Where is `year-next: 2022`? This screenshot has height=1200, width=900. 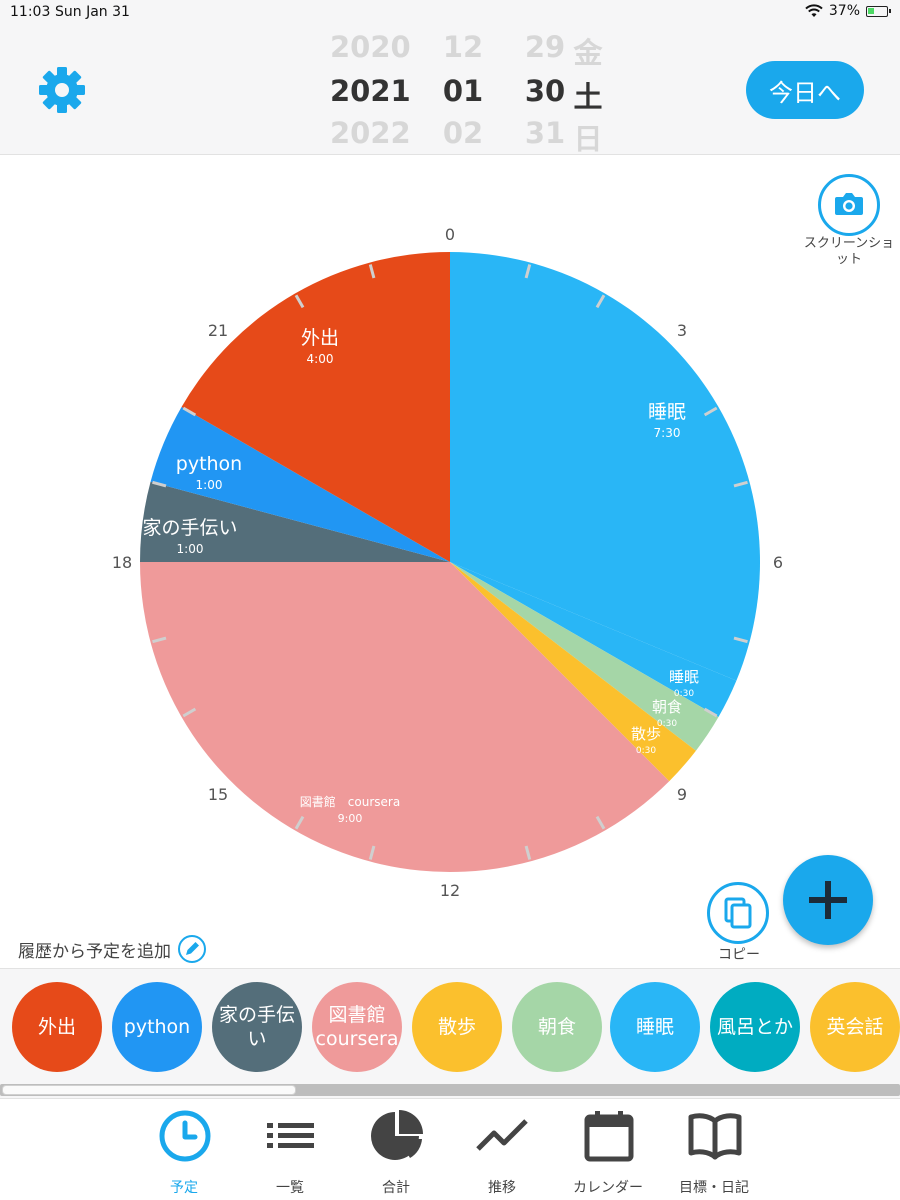
year-next: 2022 is located at coordinates (370, 133).